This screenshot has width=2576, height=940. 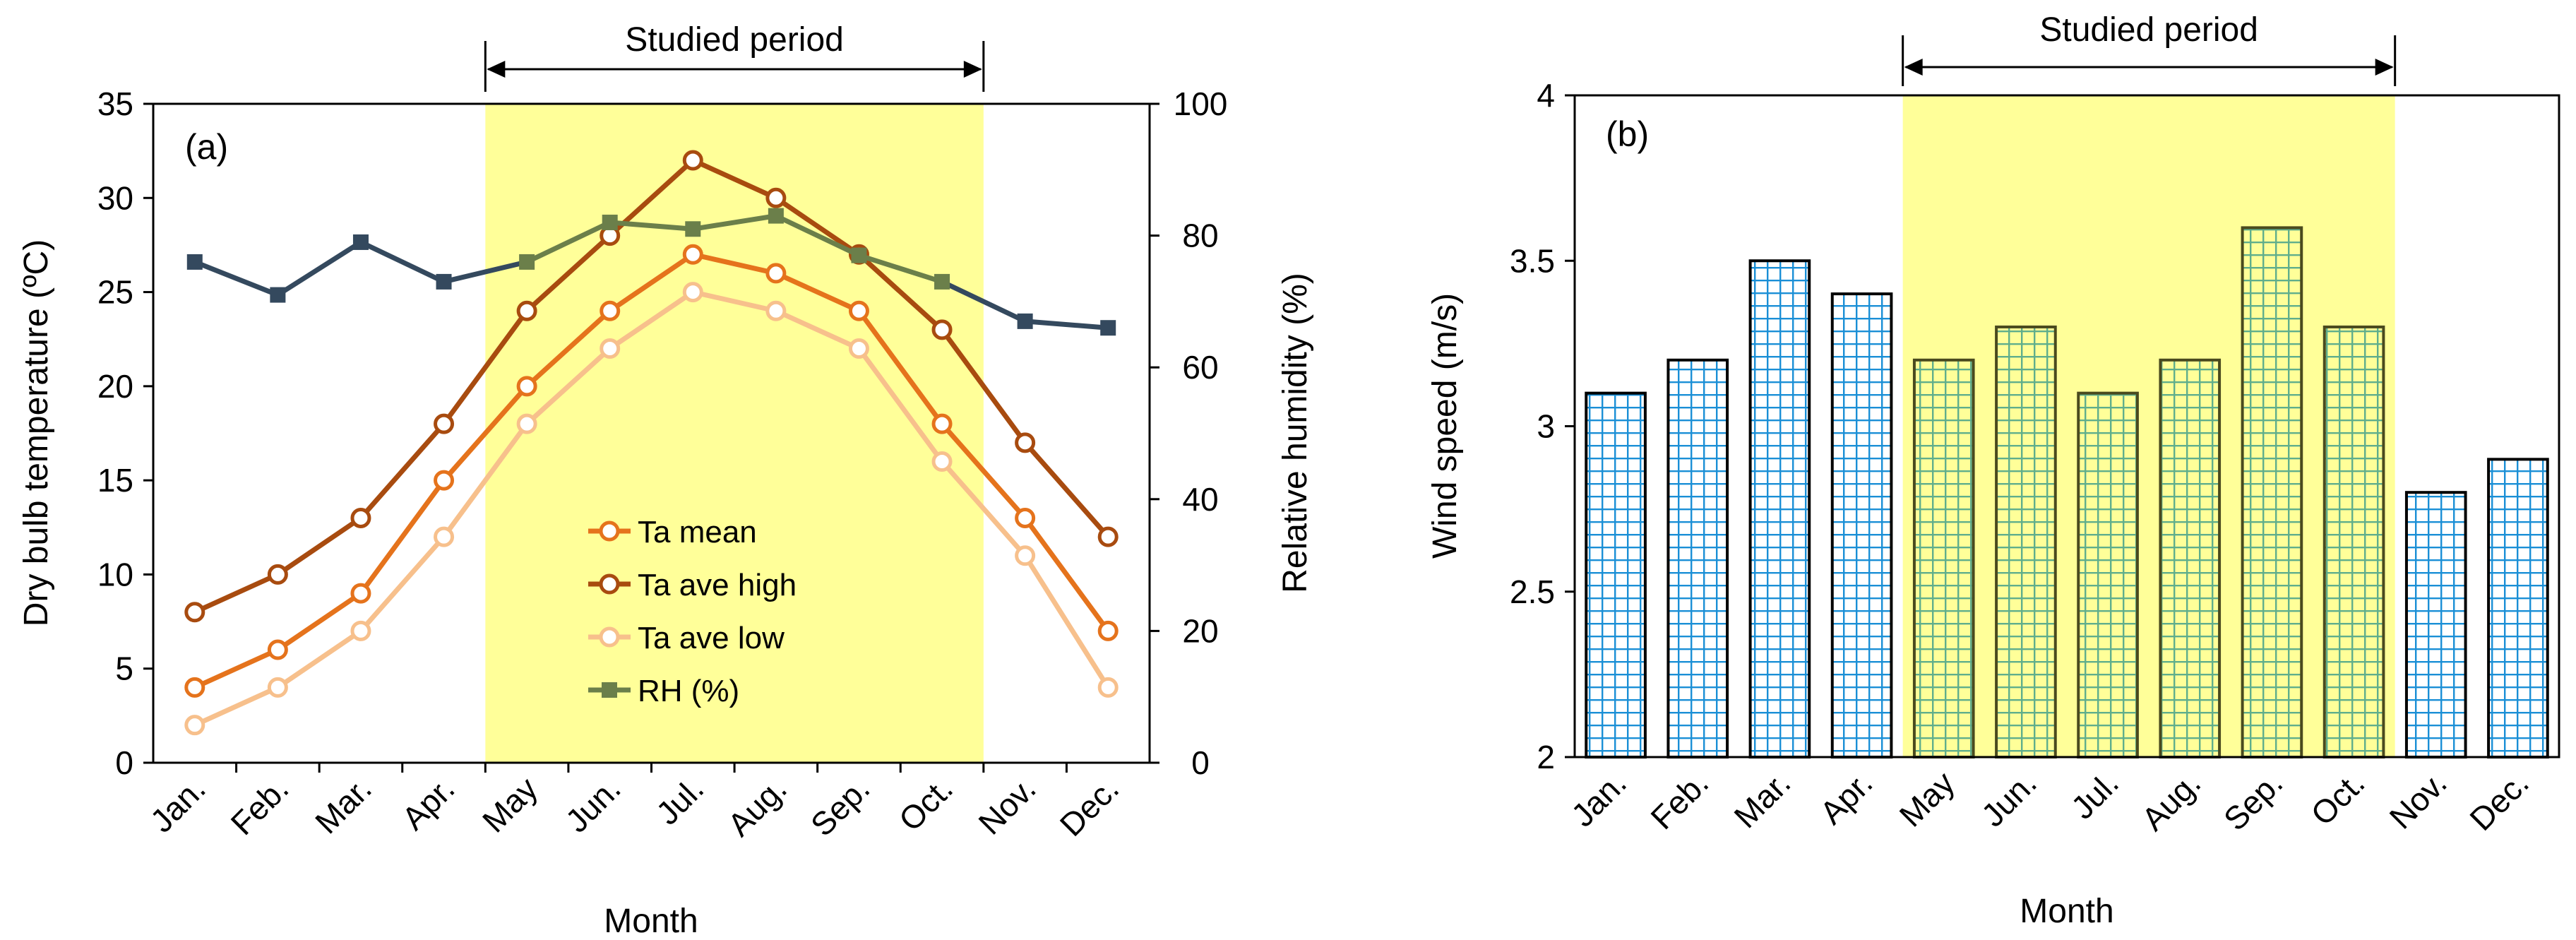 What do you see at coordinates (260, 806) in the screenshot?
I see `panel-a-xtick-label: Feb.` at bounding box center [260, 806].